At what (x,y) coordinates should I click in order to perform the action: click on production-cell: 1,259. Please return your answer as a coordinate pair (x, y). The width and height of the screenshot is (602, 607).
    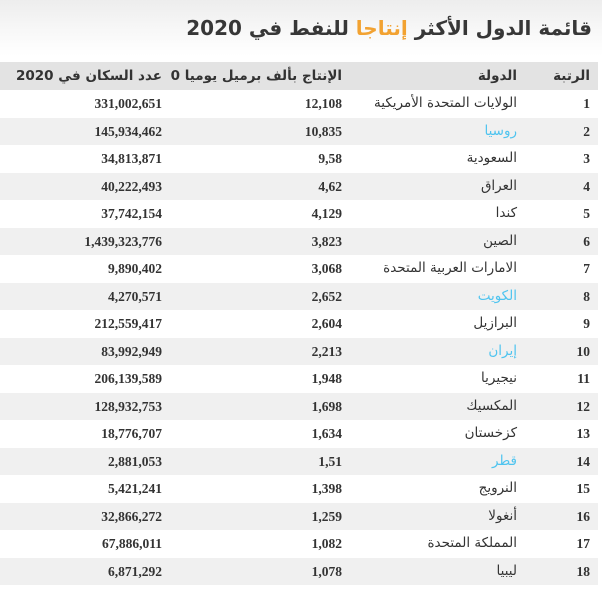
    Looking at the image, I should click on (326, 516).